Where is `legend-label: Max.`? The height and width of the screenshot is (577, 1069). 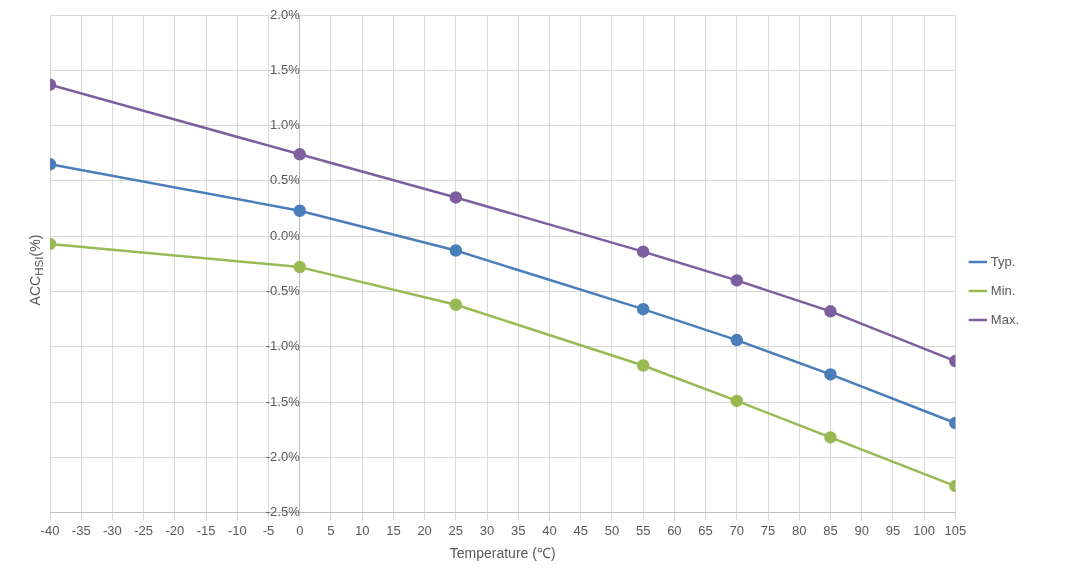
legend-label: Max. is located at coordinates (1004, 319).